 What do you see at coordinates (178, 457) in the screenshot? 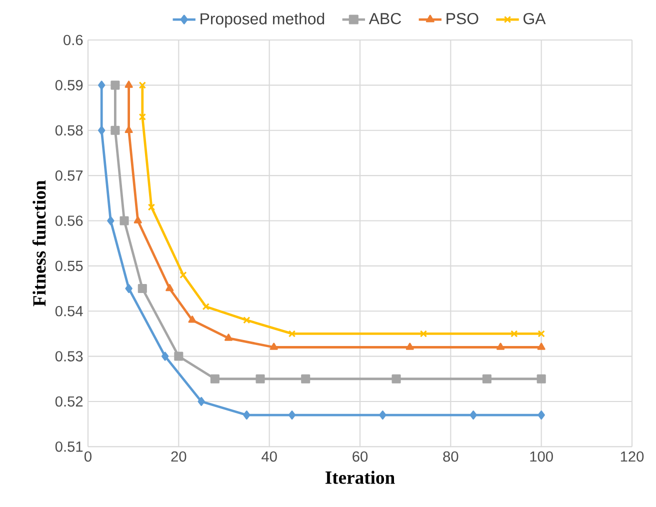
I see `x-tick-label: 20` at bounding box center [178, 457].